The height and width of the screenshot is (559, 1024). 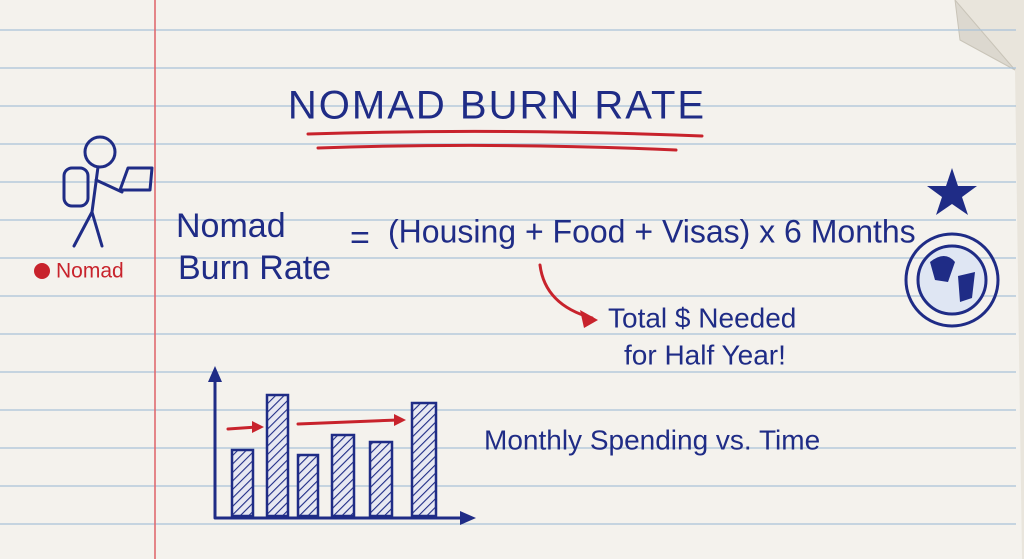 I want to click on note: Total $ Needed, so click(x=702, y=317).